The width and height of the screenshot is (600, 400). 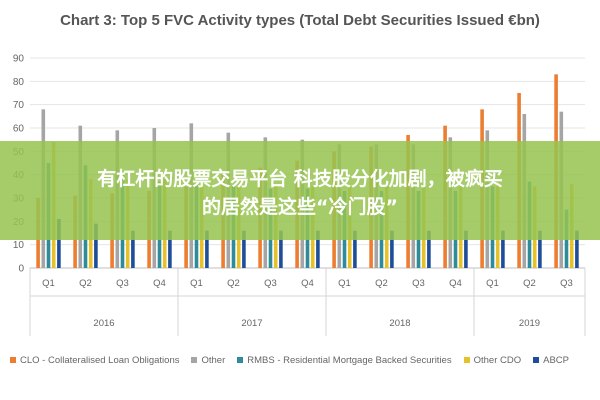 What do you see at coordinates (529, 323) in the screenshot?
I see `x-group-label: 2019` at bounding box center [529, 323].